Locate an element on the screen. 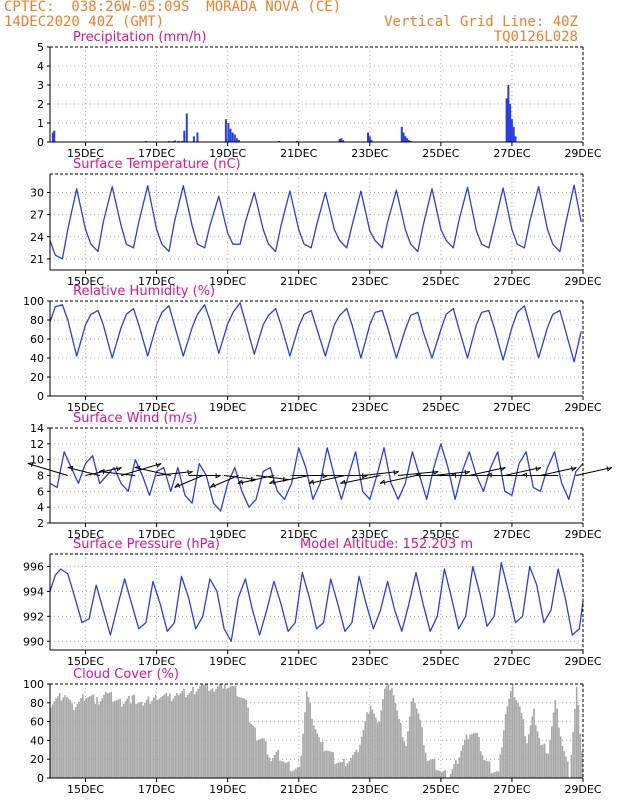 The image size is (618, 800). series-line is located at coordinates (316, 602).